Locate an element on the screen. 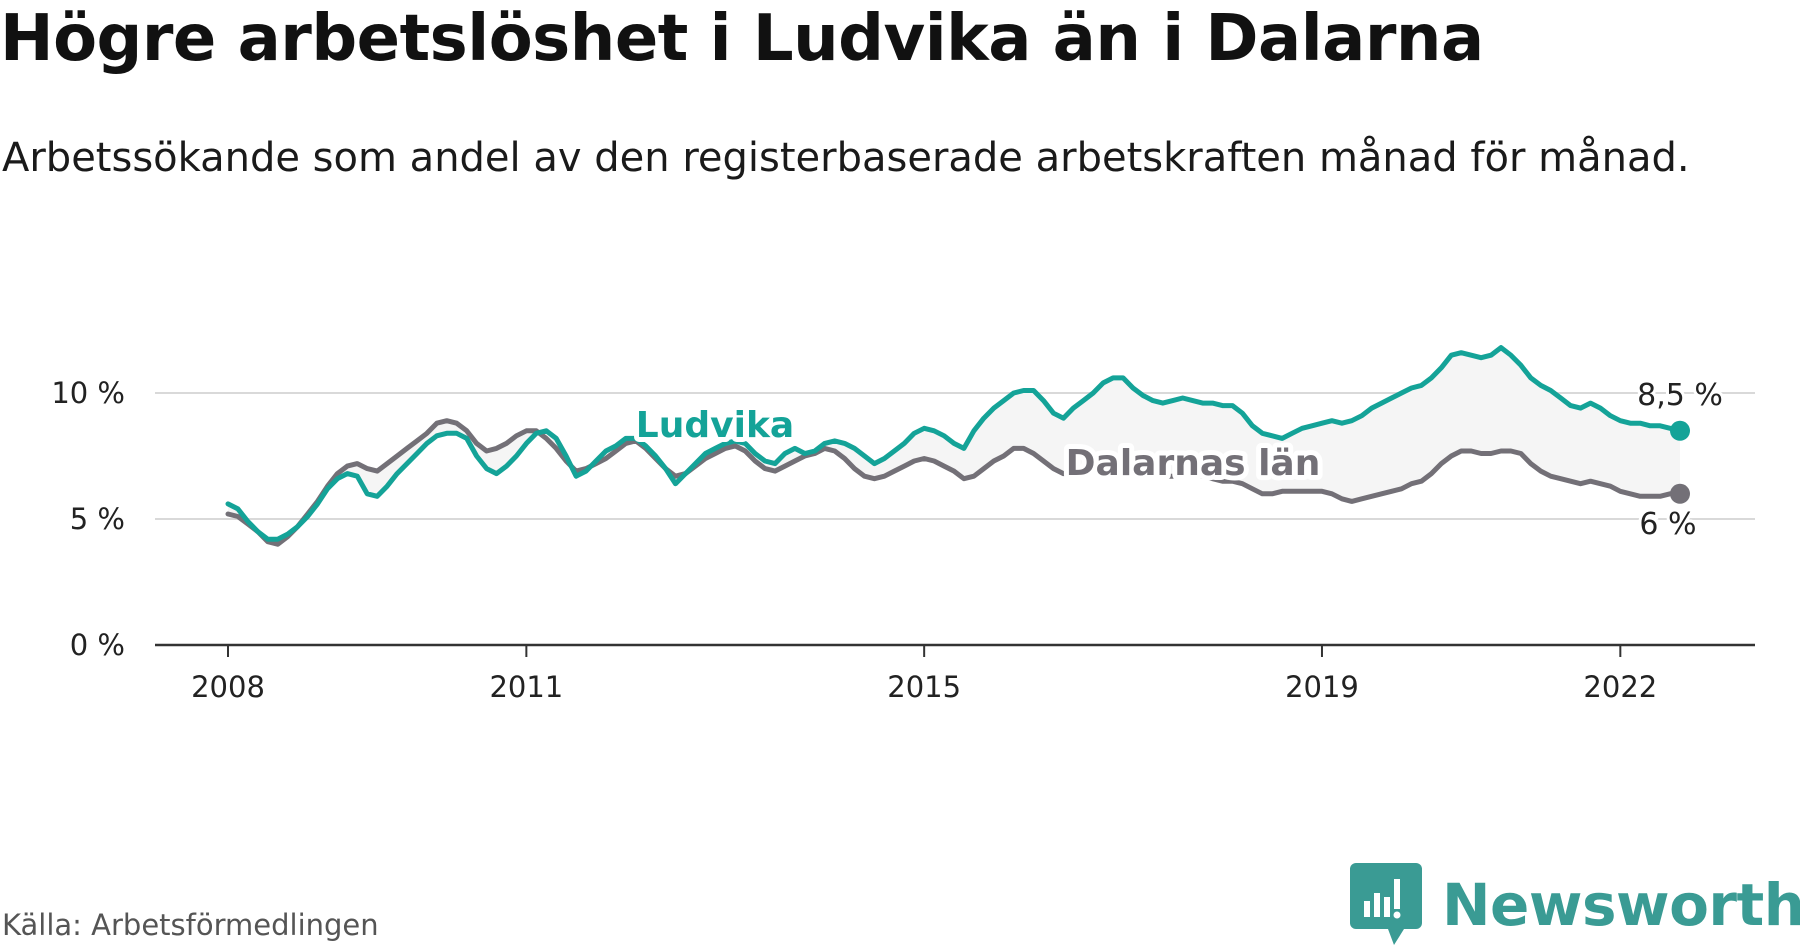  x-tick-label: 2008 is located at coordinates (228, 687).